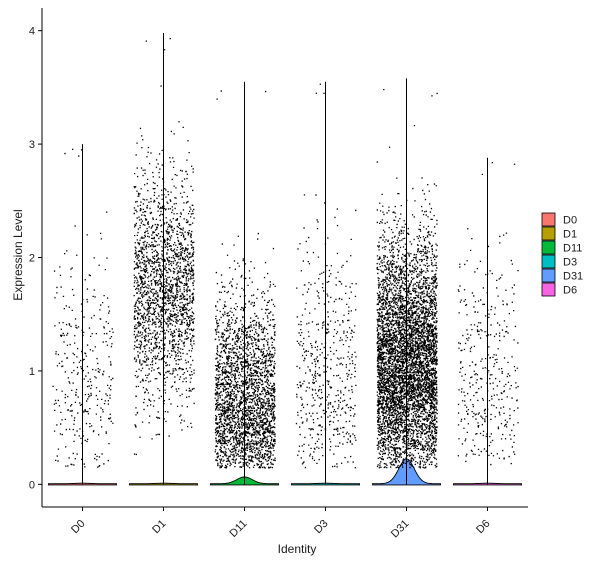 The width and height of the screenshot is (600, 568). I want to click on x-tick-label-D3: D3, so click(321, 527).